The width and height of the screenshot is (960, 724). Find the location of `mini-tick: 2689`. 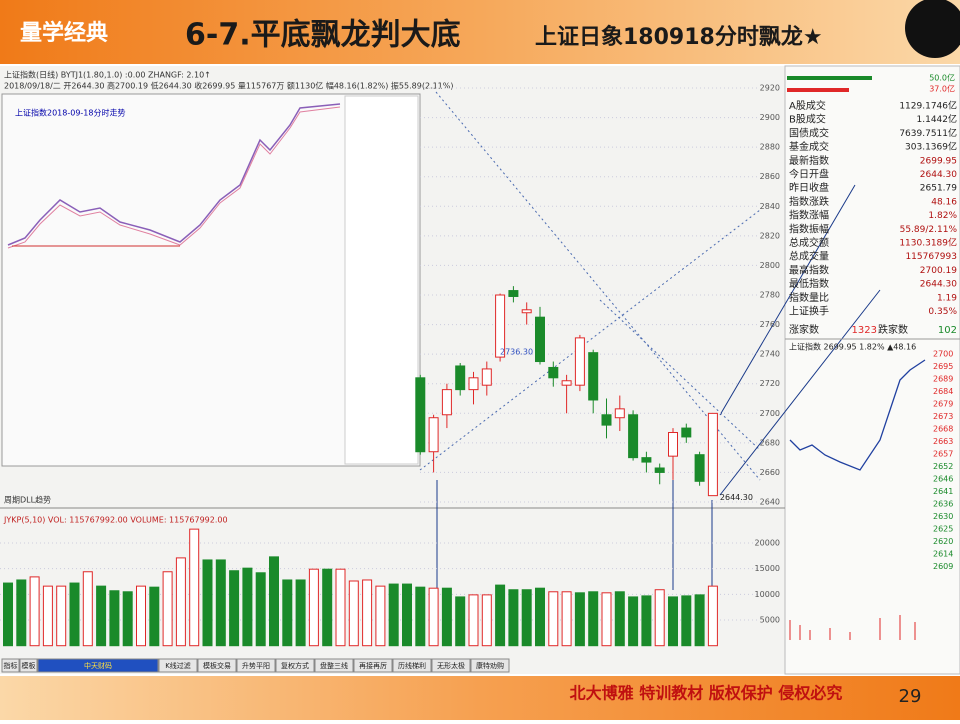

mini-tick: 2689 is located at coordinates (943, 379).